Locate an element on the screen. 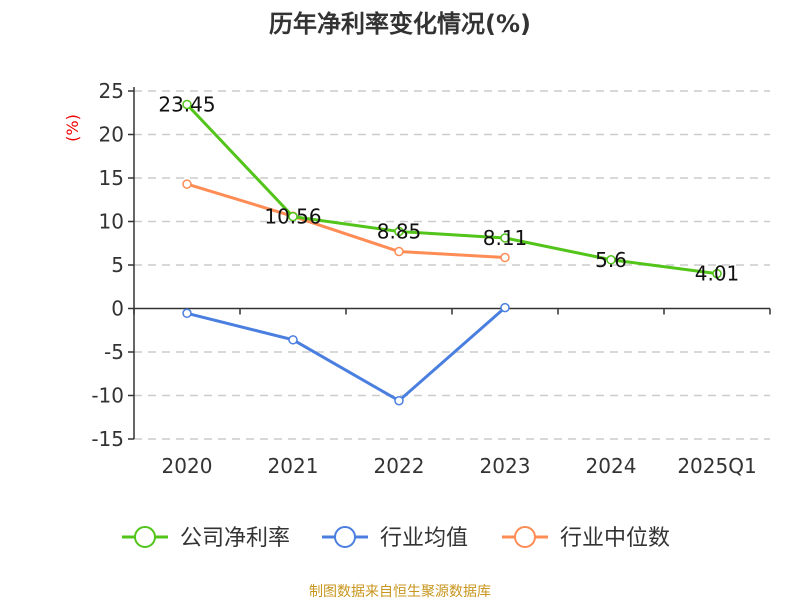  data-label: 8.11 is located at coordinates (505, 238).